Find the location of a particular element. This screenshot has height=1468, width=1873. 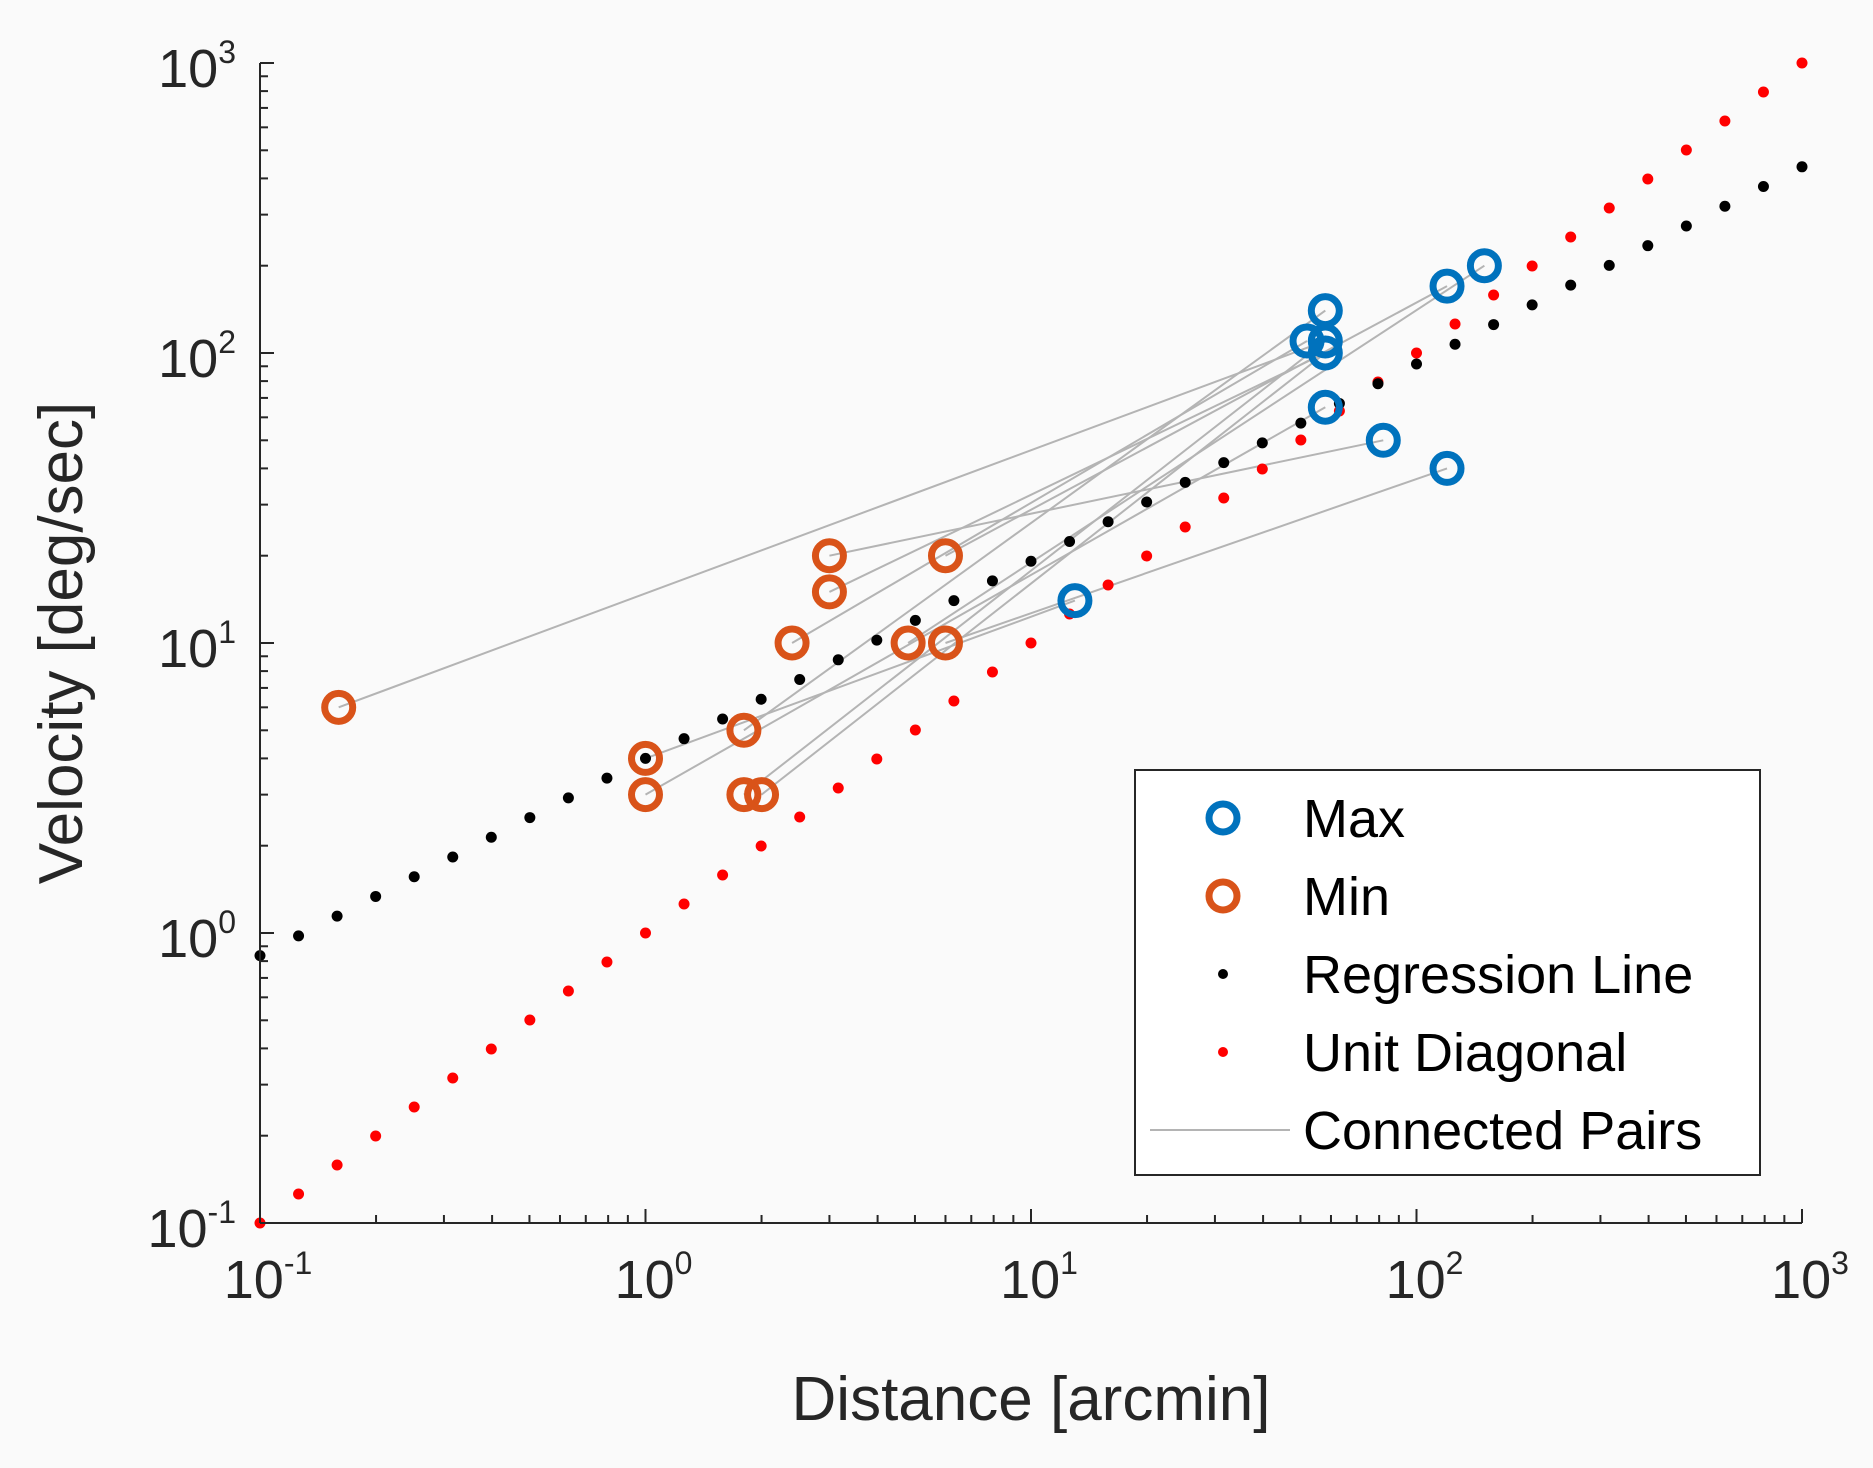

legend-min-label: Min is located at coordinates (1346, 897).